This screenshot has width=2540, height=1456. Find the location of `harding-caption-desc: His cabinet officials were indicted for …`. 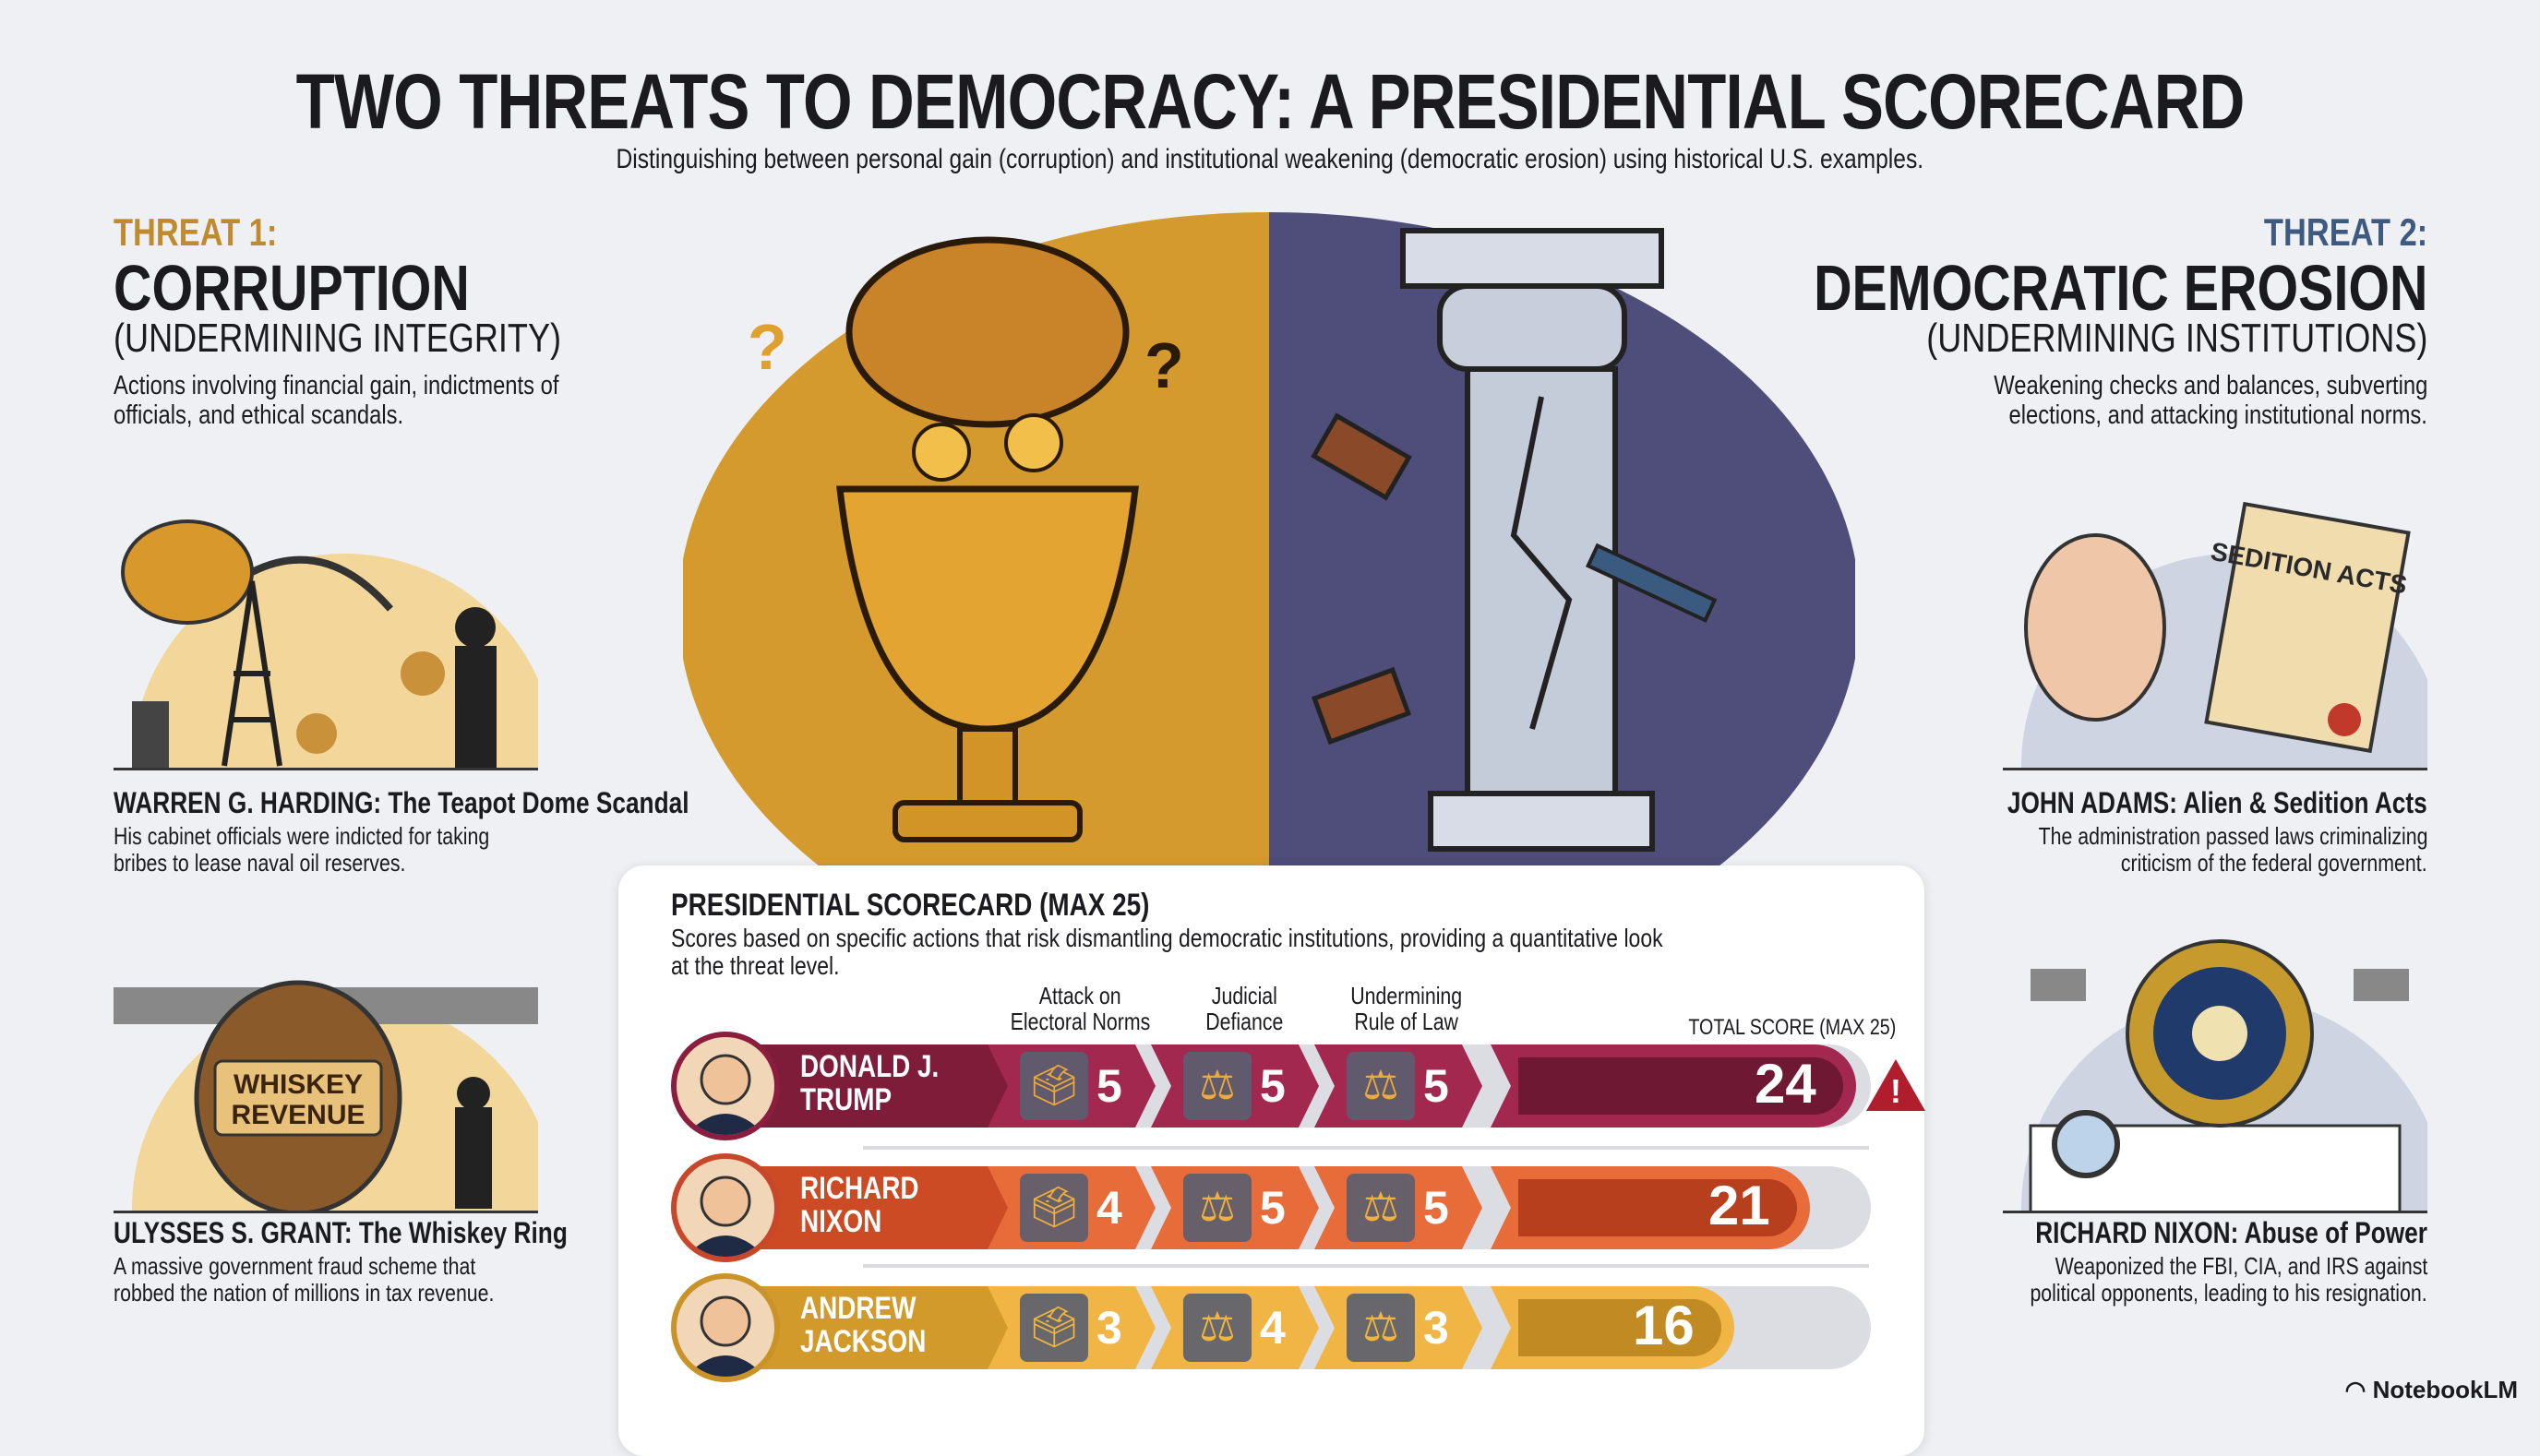

harding-caption-desc: His cabinet officials were indicted for … is located at coordinates (343, 850).